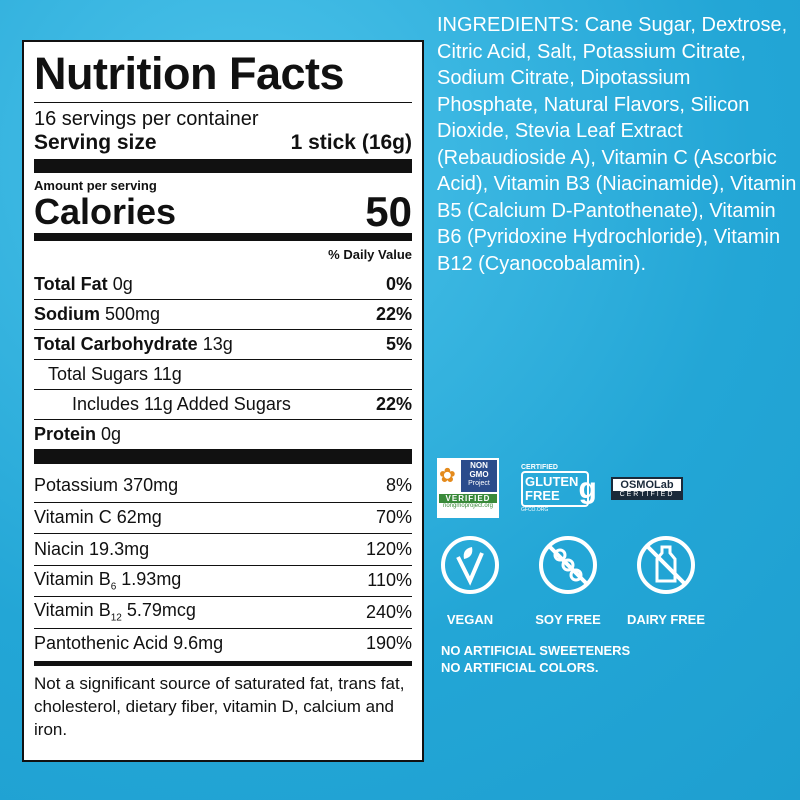  I want to click on vitamin-row: Niacin 19.3mg 120%, so click(223, 549).